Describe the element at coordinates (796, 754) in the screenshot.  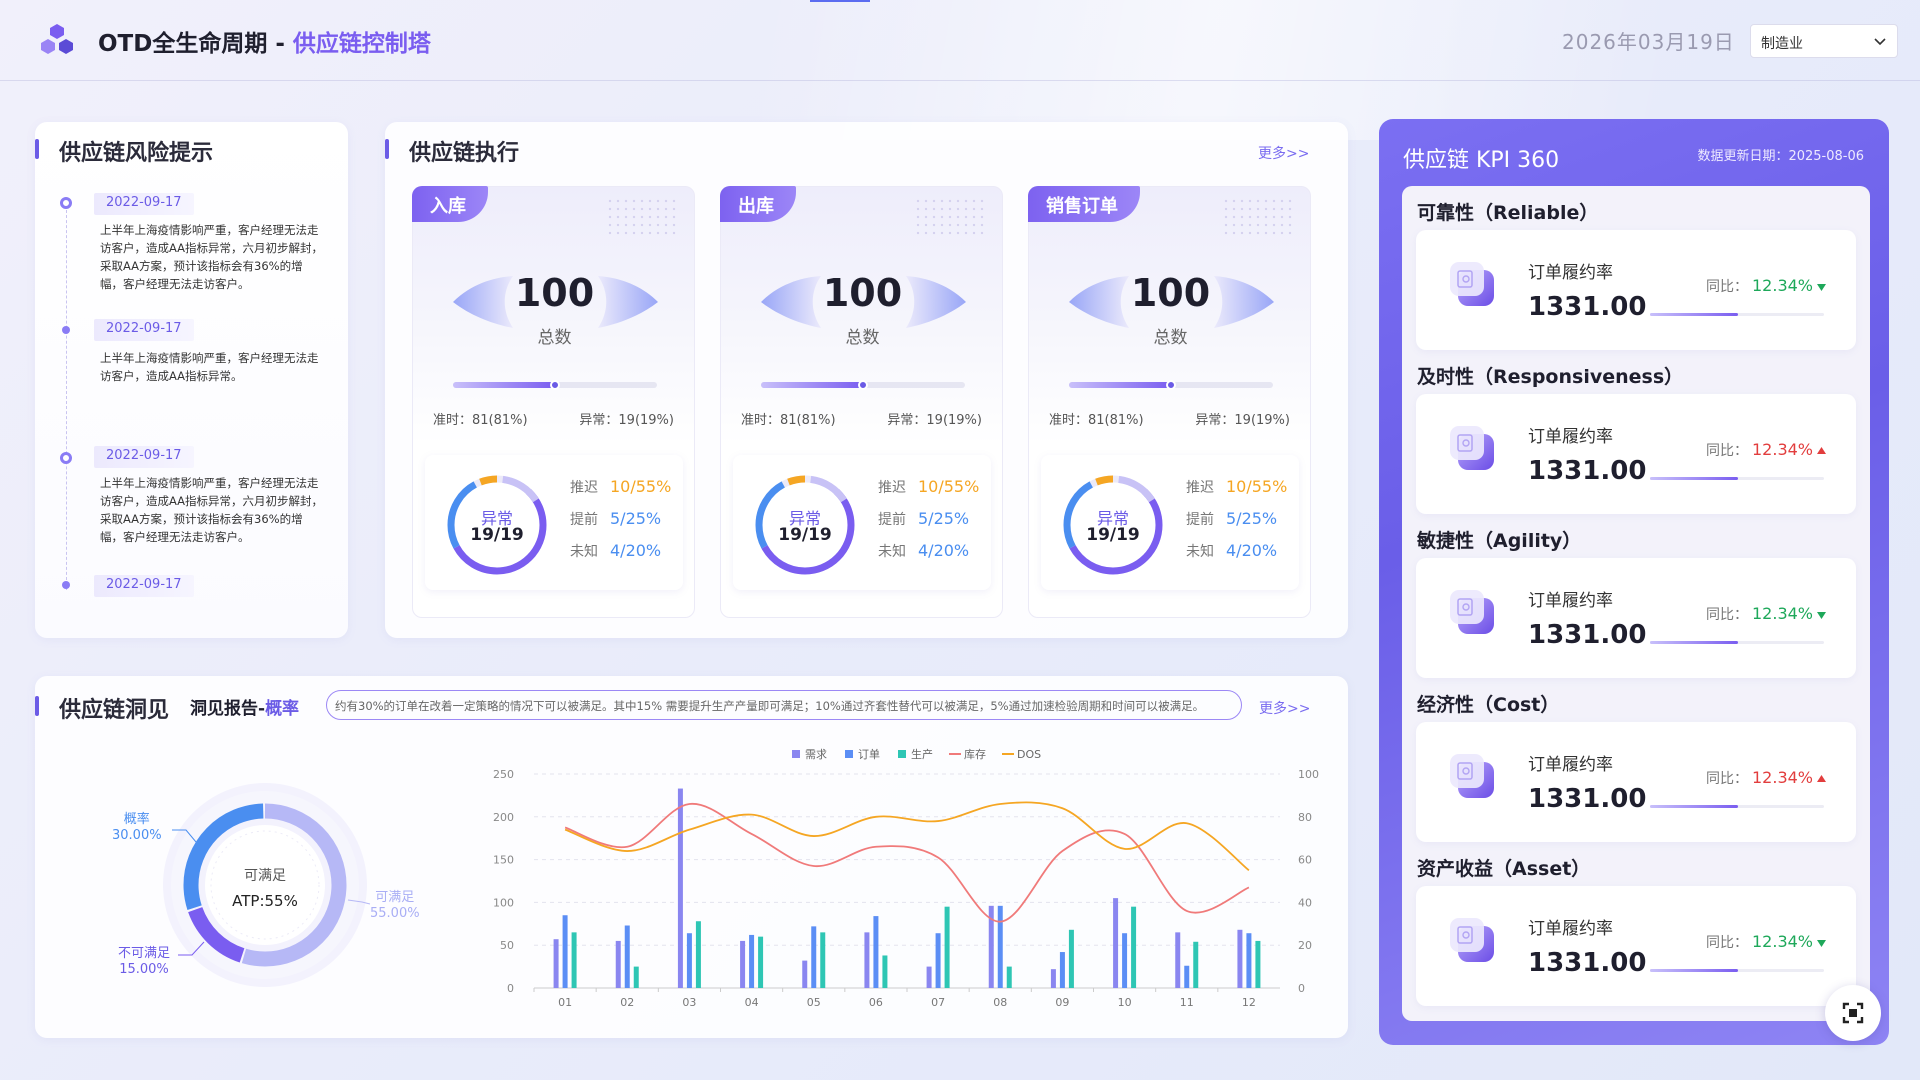
I see `legend-swatch` at that location.